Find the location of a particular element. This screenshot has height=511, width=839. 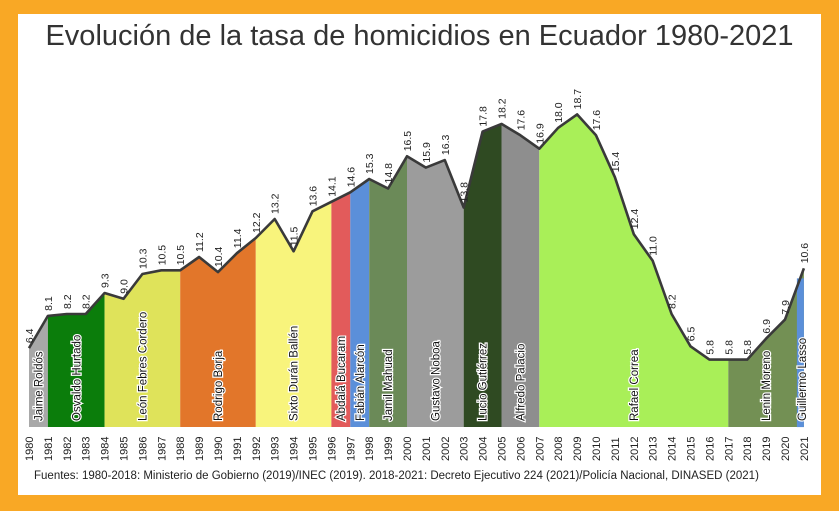

x-tick-label: 1989 is located at coordinates (200, 449).